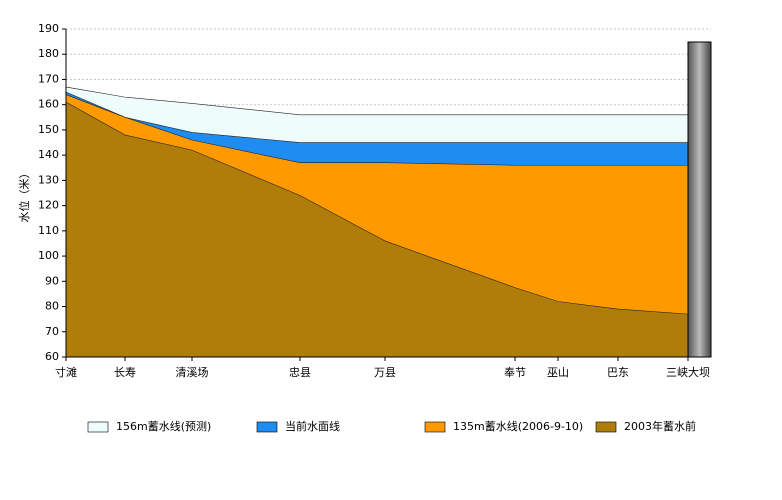  What do you see at coordinates (699, 199) in the screenshot?
I see `dam` at bounding box center [699, 199].